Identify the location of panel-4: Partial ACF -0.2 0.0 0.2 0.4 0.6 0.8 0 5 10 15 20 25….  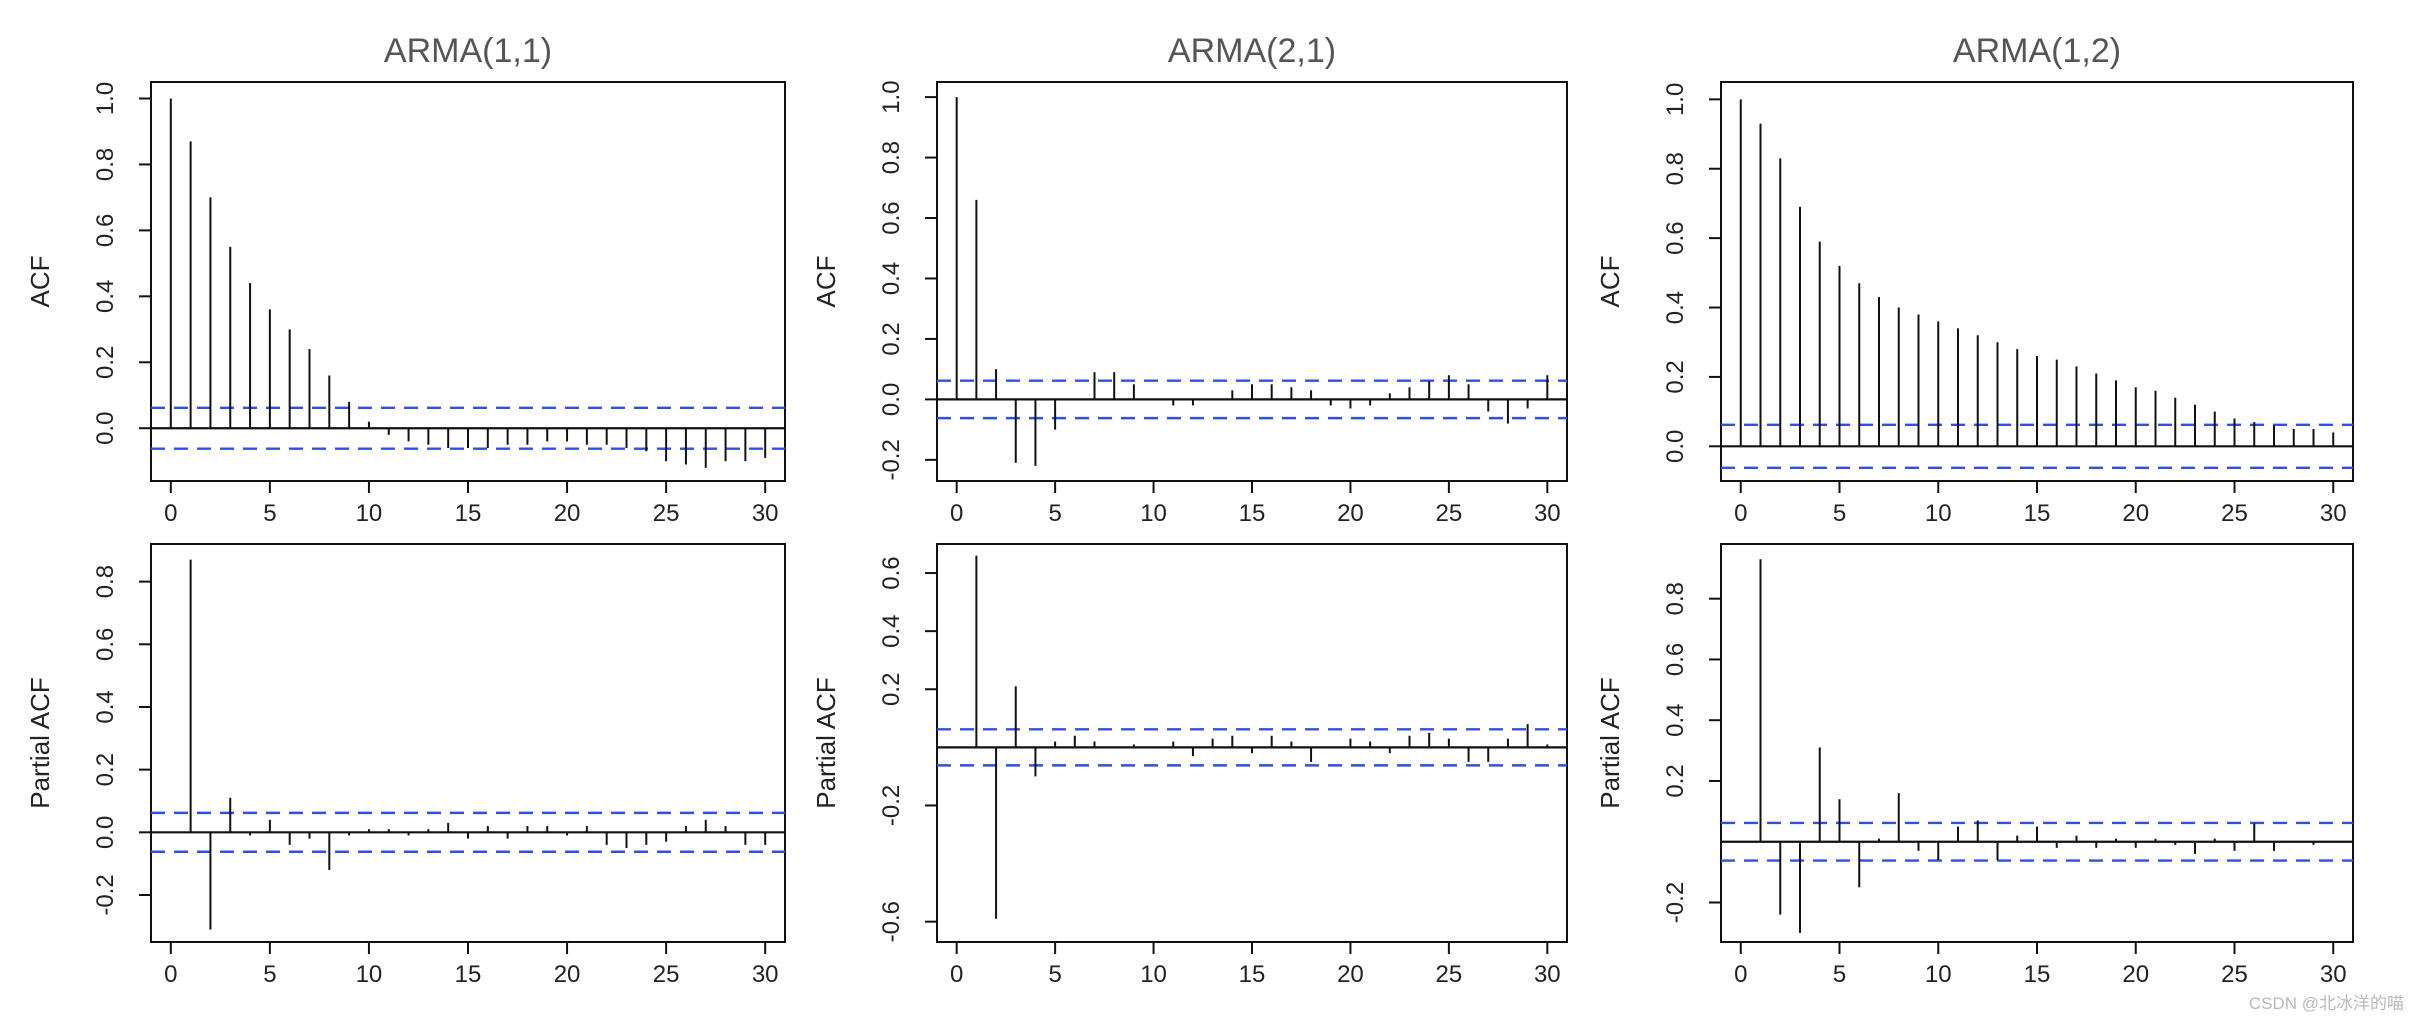
(405, 765).